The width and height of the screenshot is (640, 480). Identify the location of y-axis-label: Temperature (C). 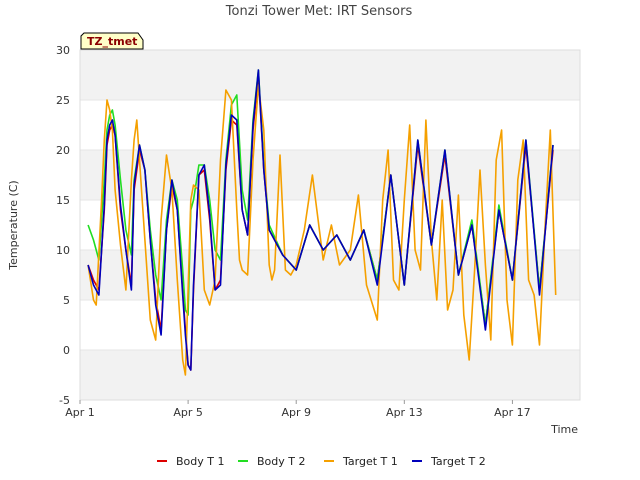
(13, 225).